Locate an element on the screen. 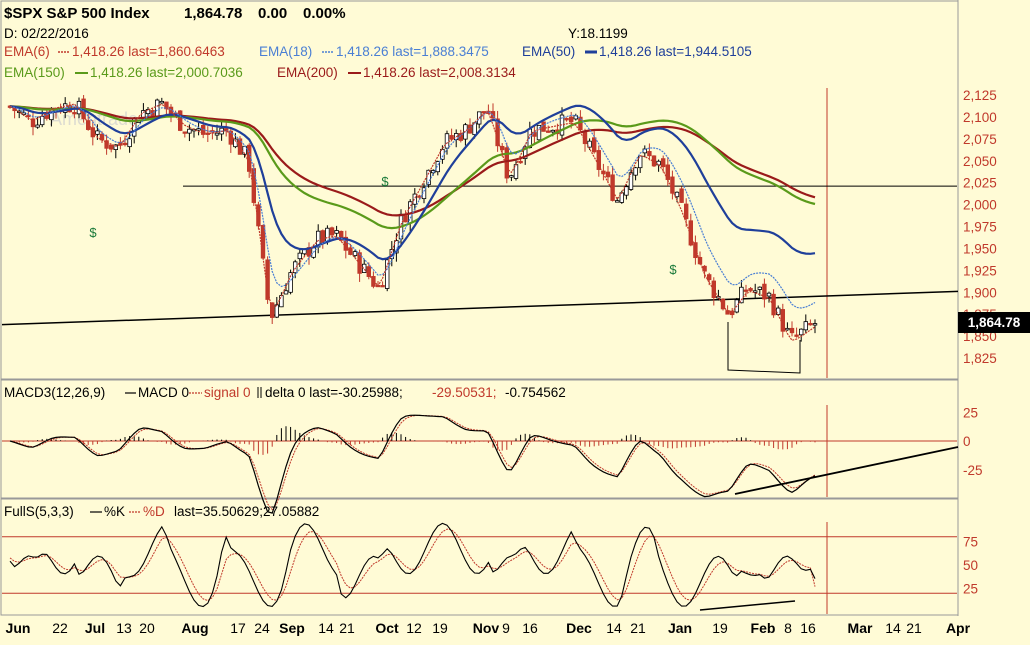  x-tick-label: Sep is located at coordinates (292, 628).